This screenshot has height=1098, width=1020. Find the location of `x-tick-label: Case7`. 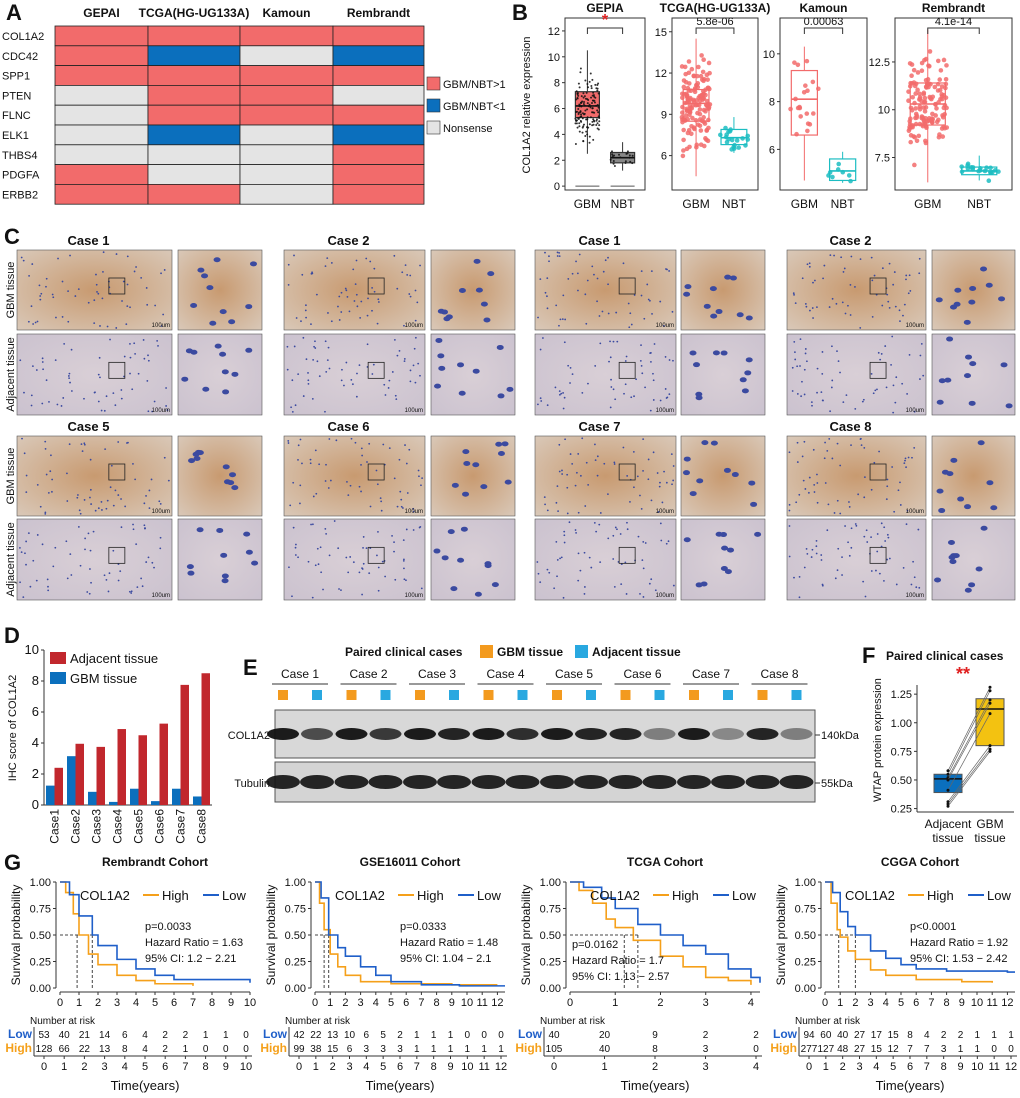

x-tick-label: Case7 is located at coordinates (181, 826).